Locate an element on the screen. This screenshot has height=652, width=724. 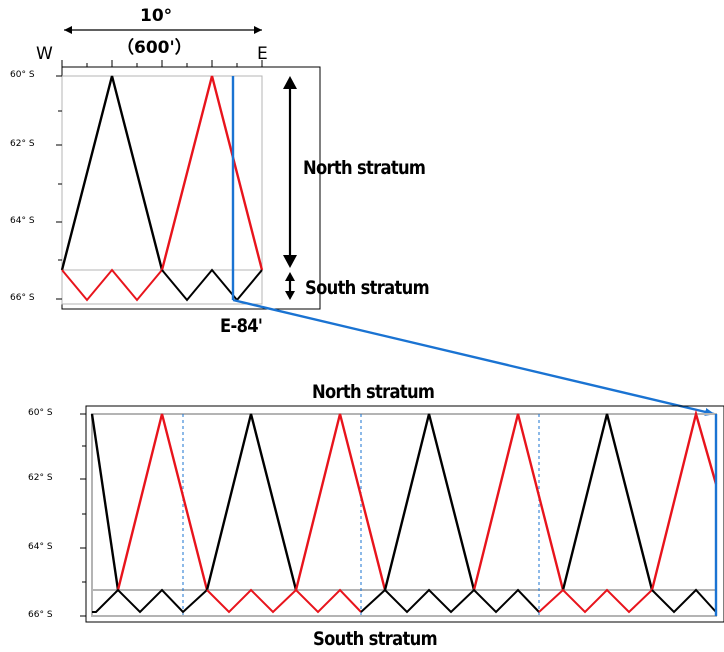
bottom-north-stratum-label: North stratum is located at coordinates (373, 392).